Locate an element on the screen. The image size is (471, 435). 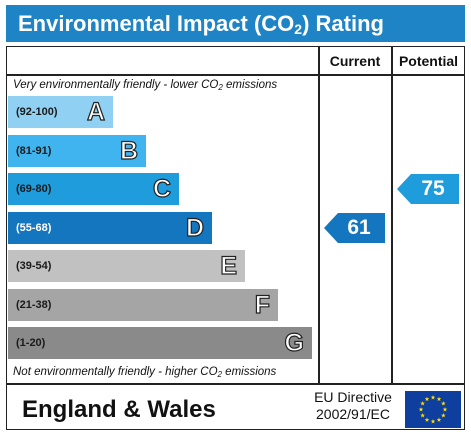
footer-divider is located at coordinates (235, 384).